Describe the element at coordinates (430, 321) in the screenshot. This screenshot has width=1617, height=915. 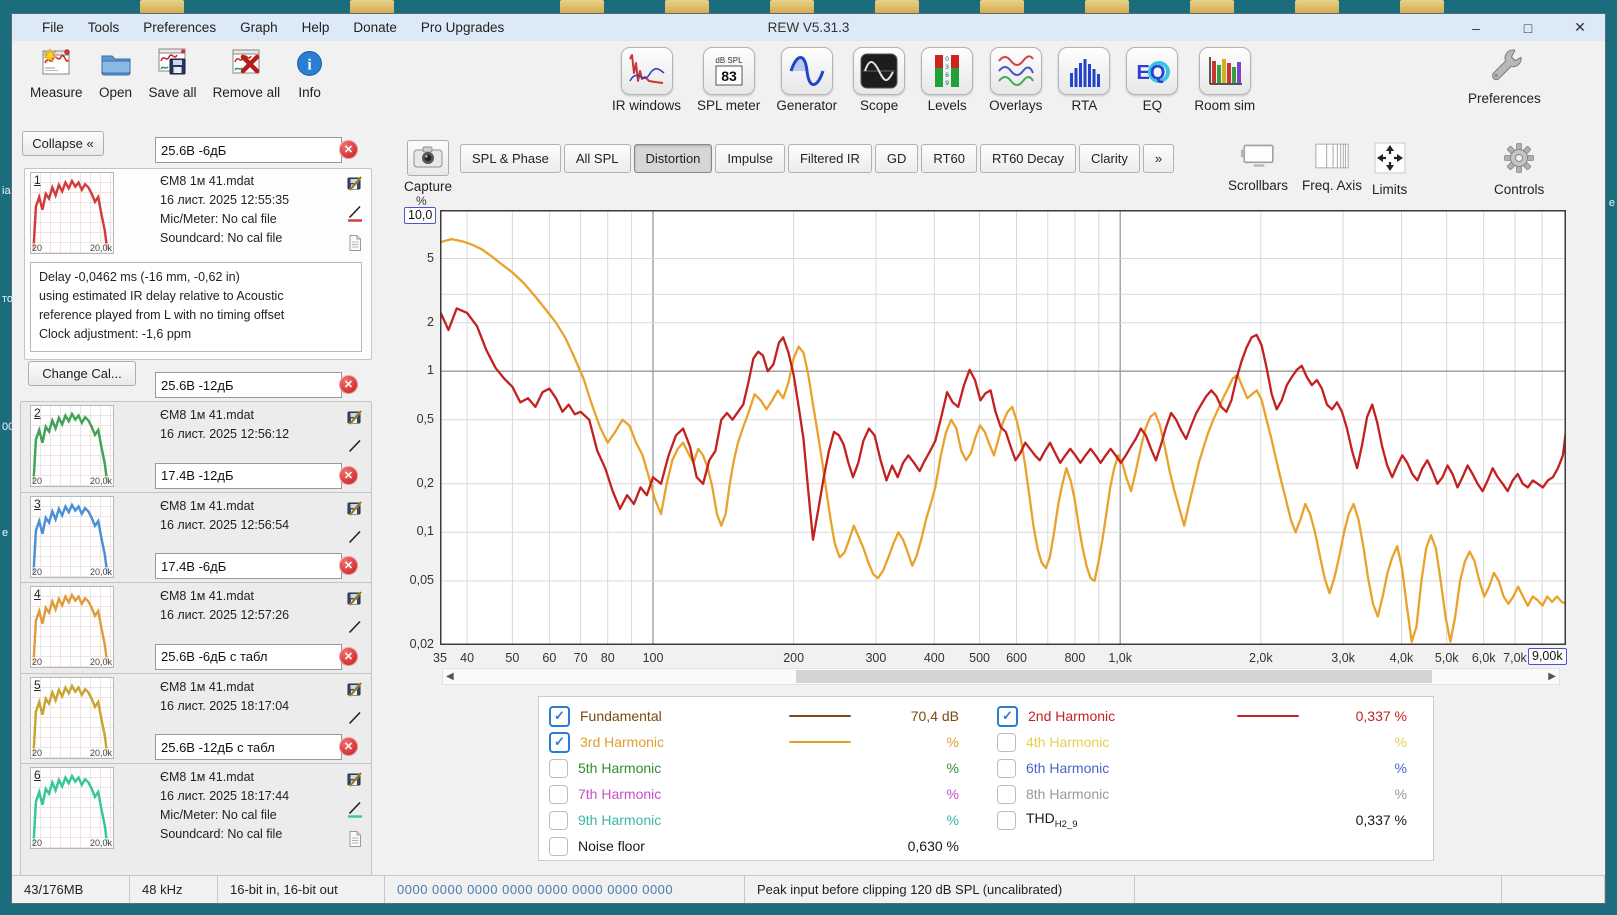
I see `y-tick-label: 2` at that location.